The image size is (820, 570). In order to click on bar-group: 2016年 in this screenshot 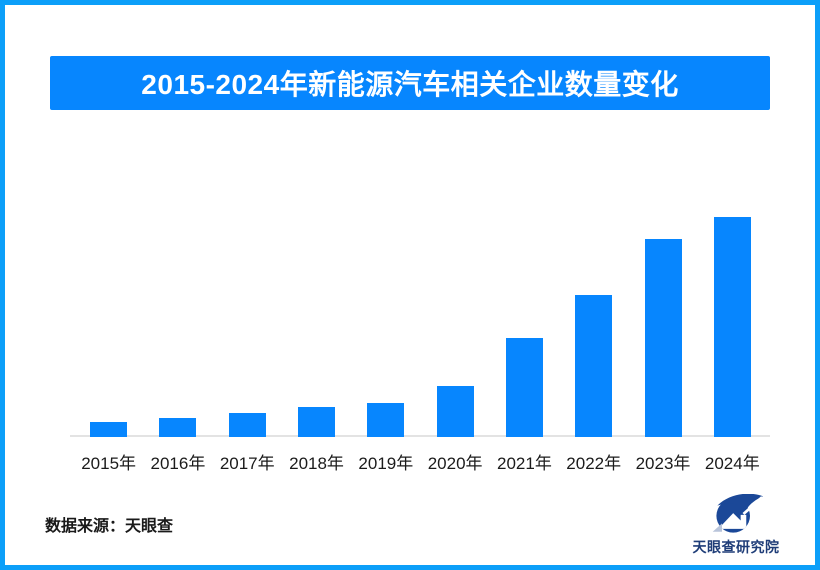, I will do `click(177, 340)`.